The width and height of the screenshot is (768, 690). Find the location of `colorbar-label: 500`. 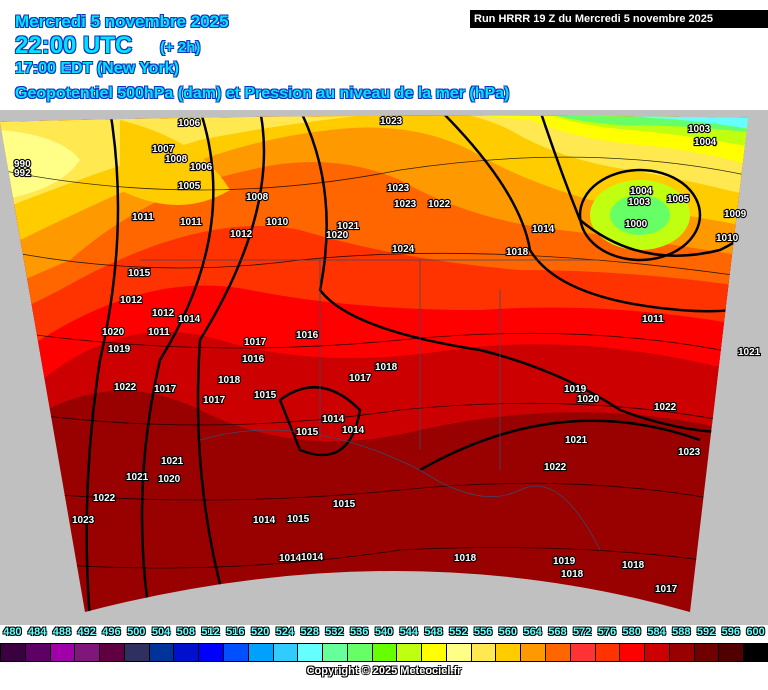

colorbar-label: 500 is located at coordinates (136, 632).